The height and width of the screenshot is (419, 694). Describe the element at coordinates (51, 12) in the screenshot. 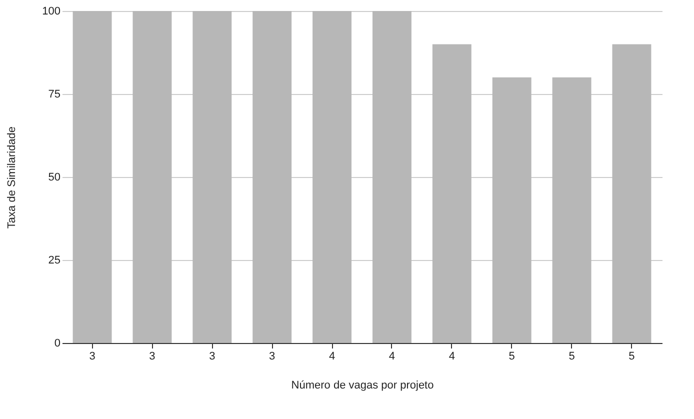

I see `y-tick-label: 100` at that location.